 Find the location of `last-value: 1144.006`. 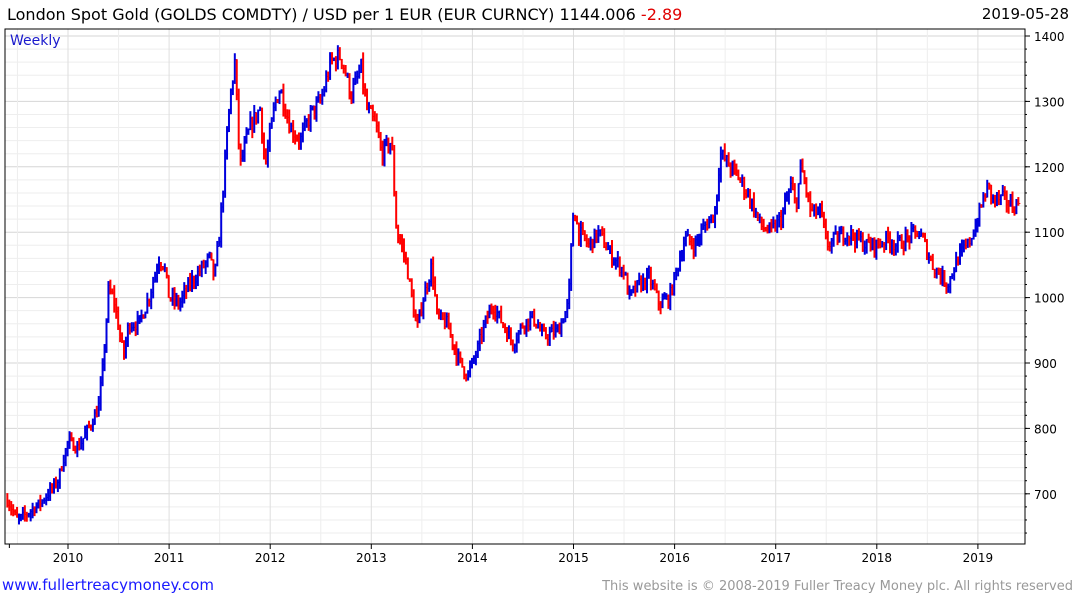

last-value: 1144.006 is located at coordinates (597, 14).